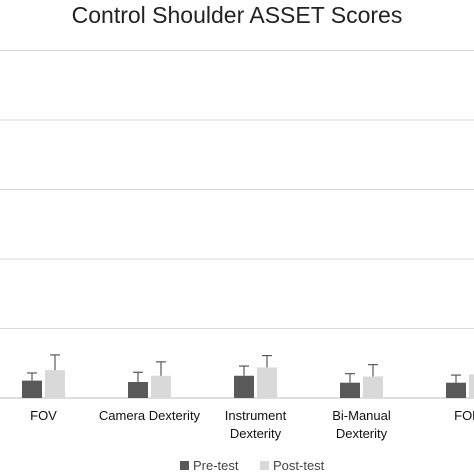 This screenshot has width=474, height=474. Describe the element at coordinates (43, 415) in the screenshot. I see `x-tick-label: FOV` at that location.